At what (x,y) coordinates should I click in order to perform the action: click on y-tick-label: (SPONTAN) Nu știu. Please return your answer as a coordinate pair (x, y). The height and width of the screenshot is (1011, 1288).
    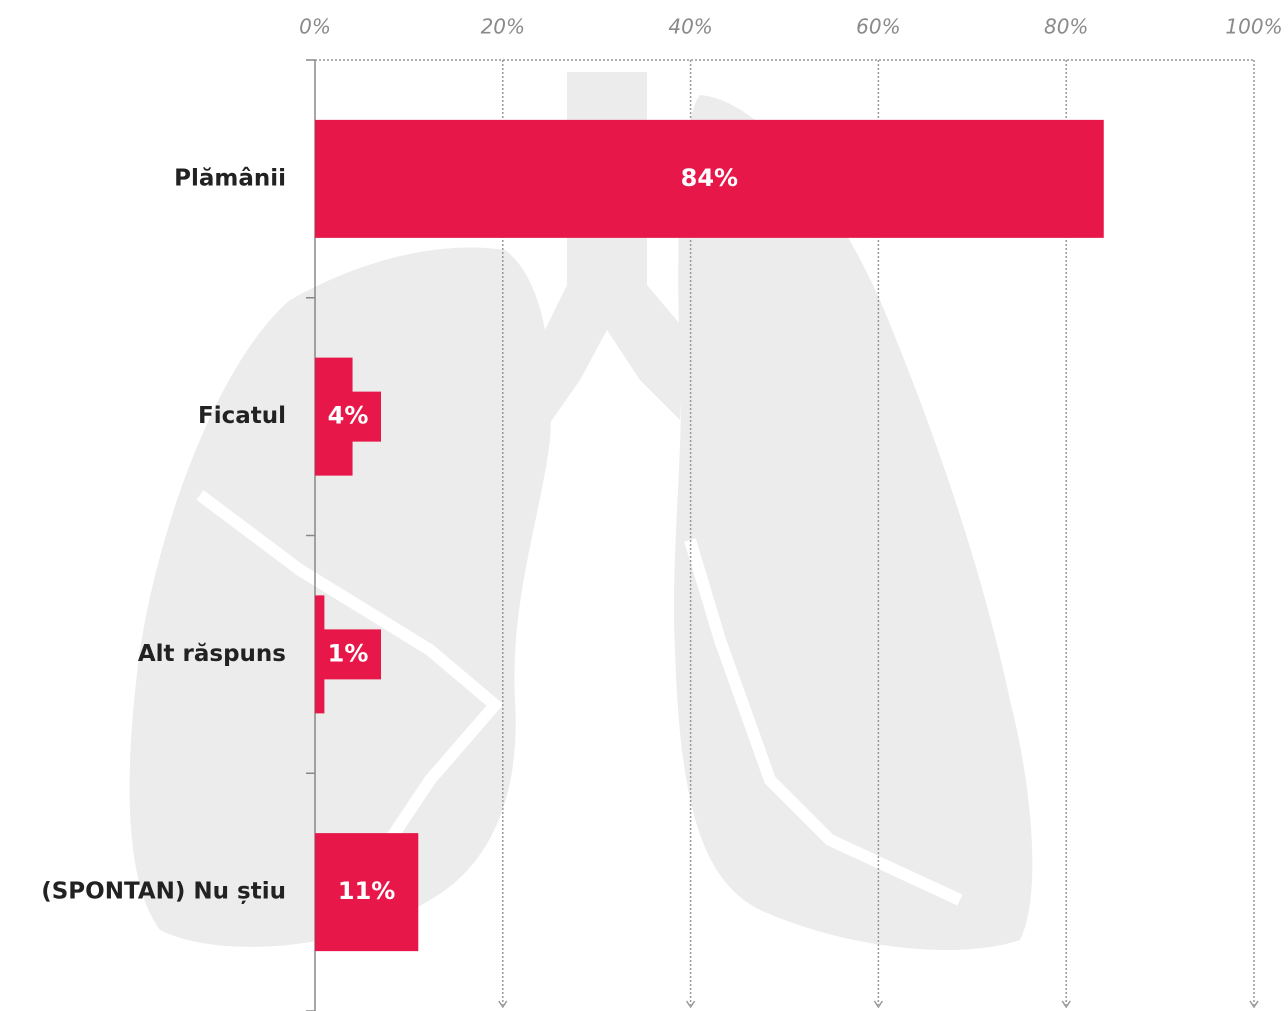
    Looking at the image, I should click on (163, 892).